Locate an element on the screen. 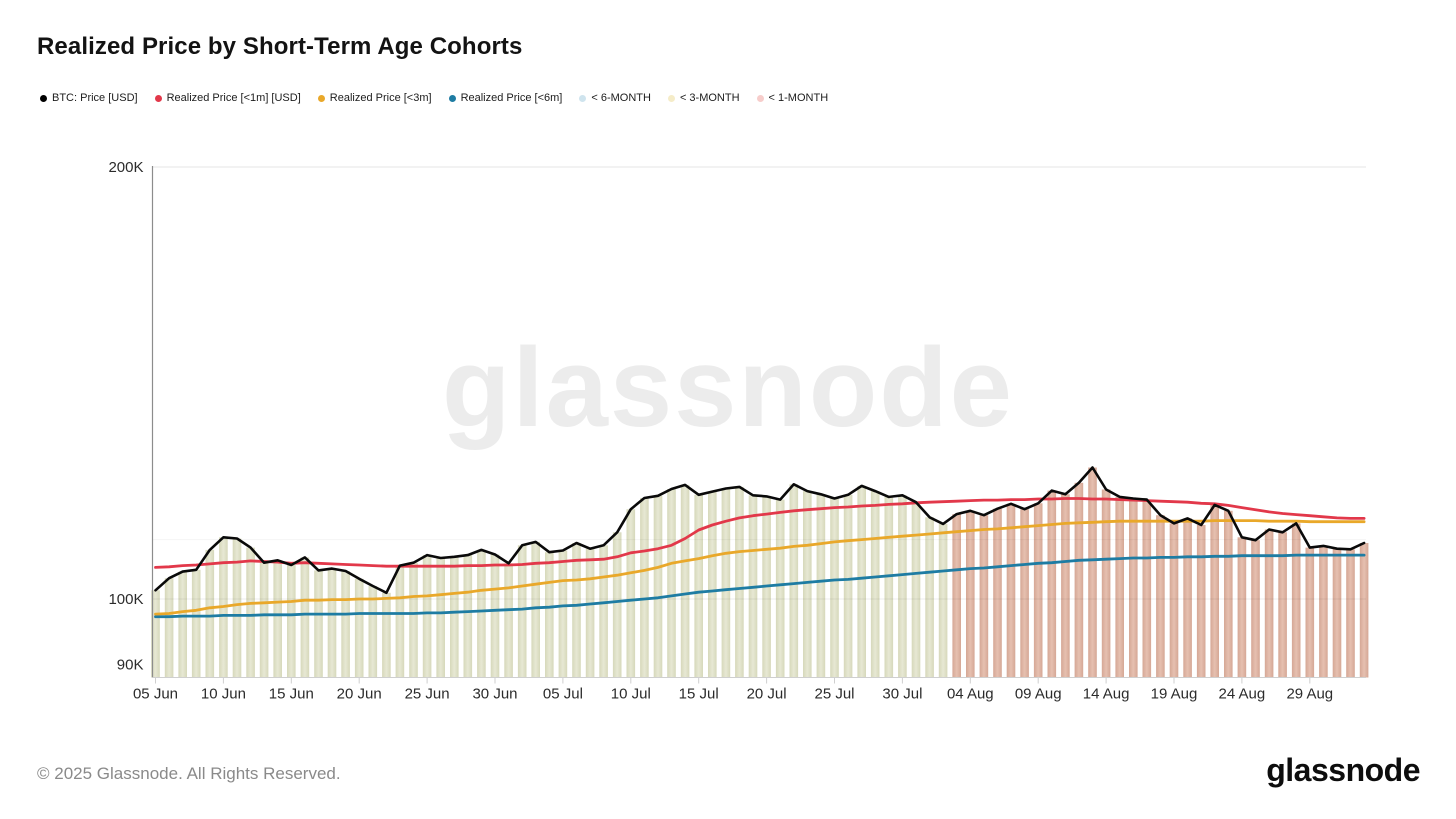 The height and width of the screenshot is (819, 1456). x-tick-label: 15 Jul is located at coordinates (699, 694).